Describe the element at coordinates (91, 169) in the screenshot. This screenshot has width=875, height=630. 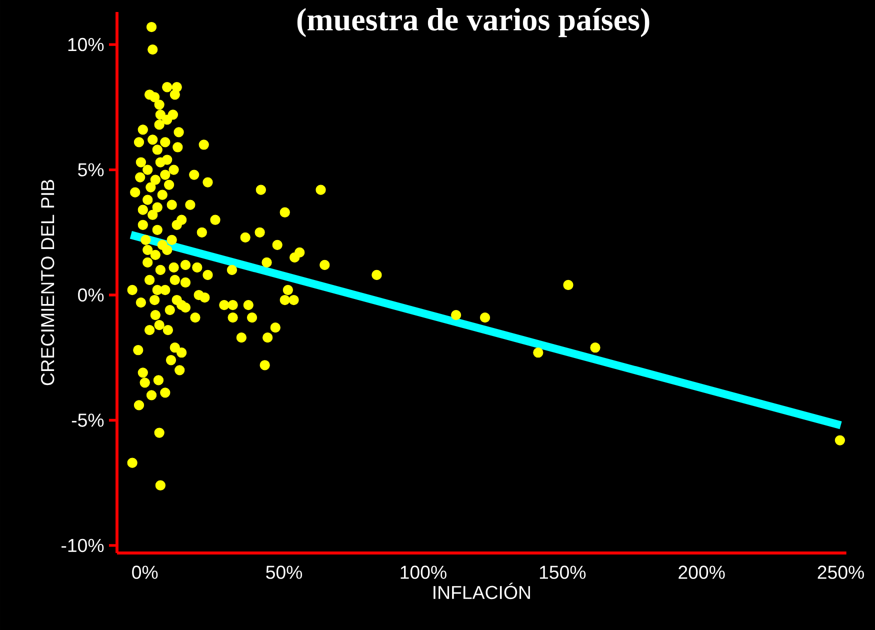
I see `y-tick-label: 5%` at that location.